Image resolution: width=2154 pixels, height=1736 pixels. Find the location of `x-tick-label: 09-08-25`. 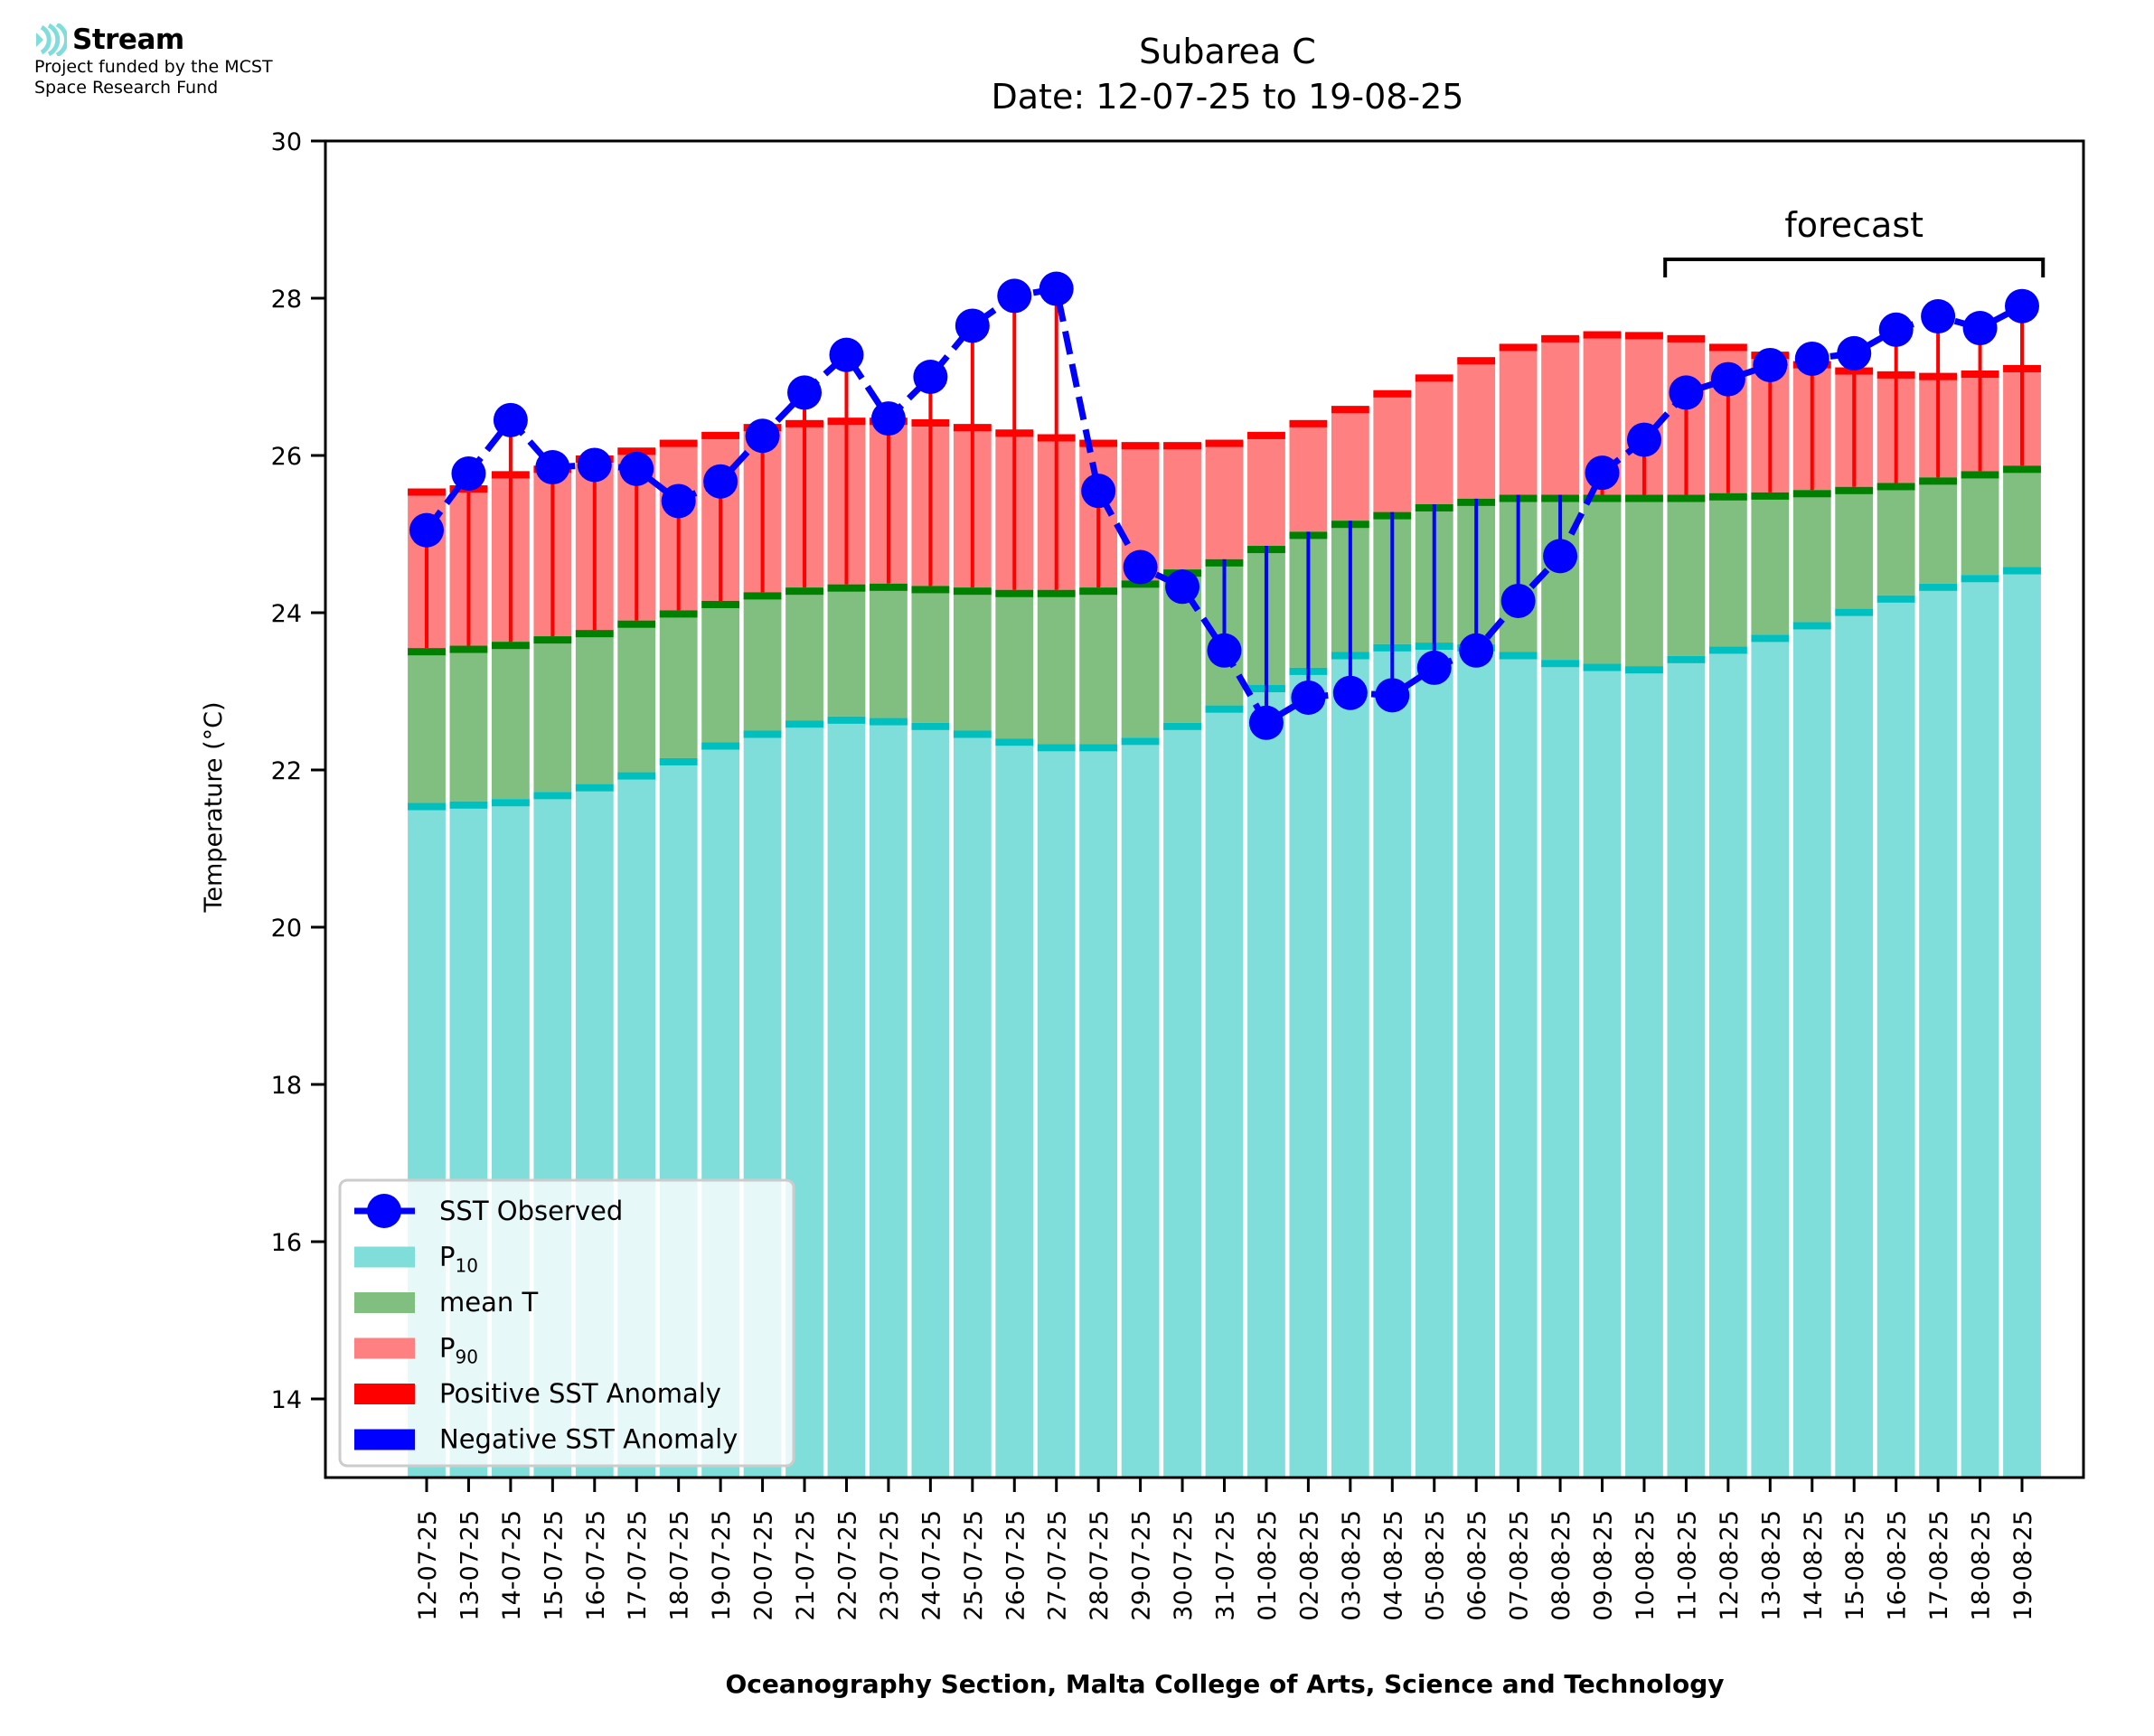

x-tick-label: 09-08-25 is located at coordinates (1604, 1566).